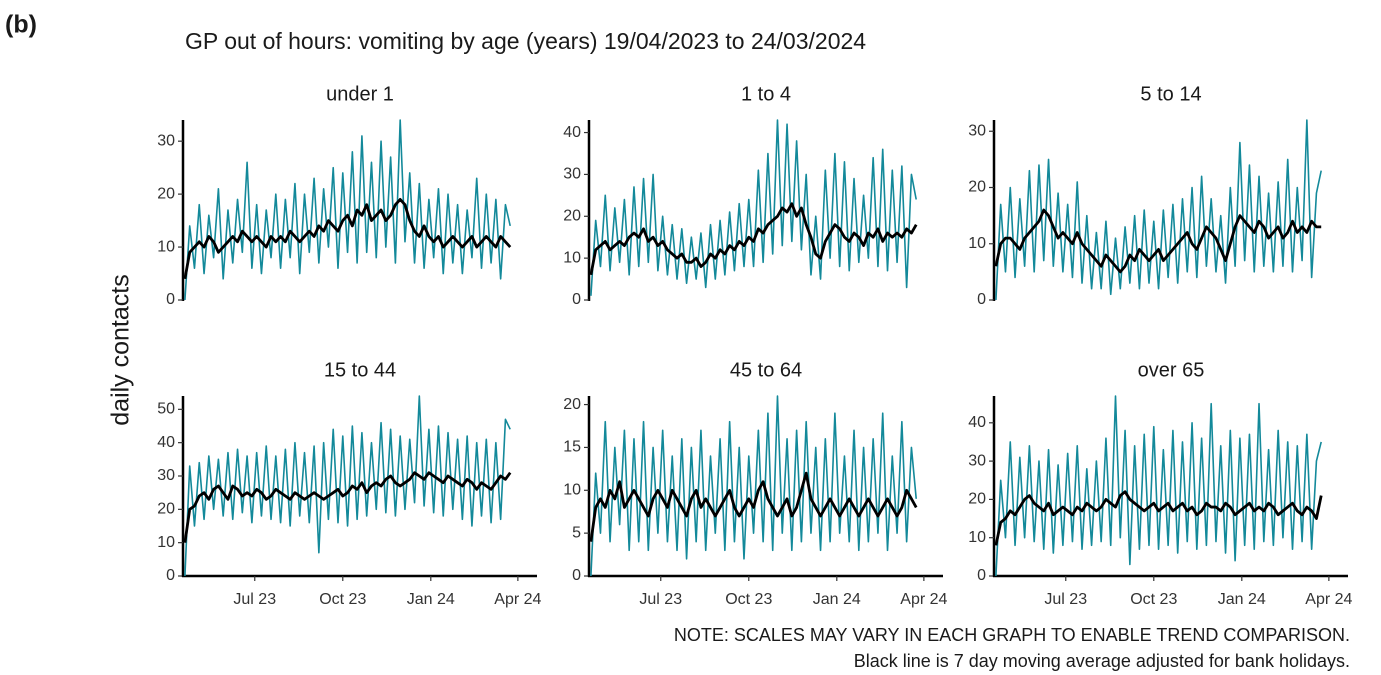 This screenshot has height=675, width=1381. I want to click on panel-title: 15 to 44, so click(360, 370).